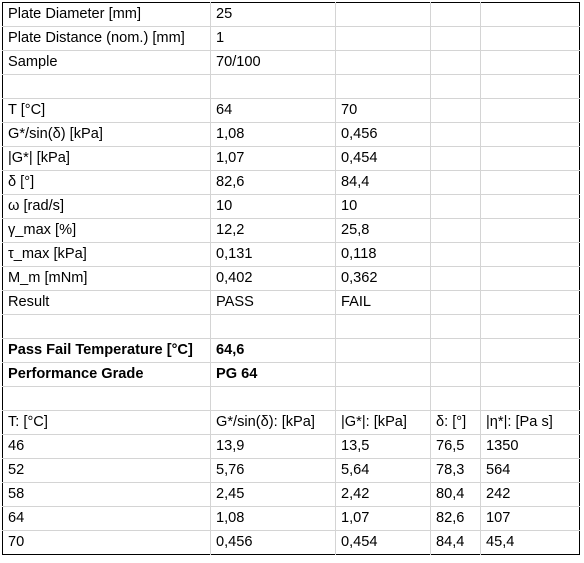 Image resolution: width=584 pixels, height=563 pixels. Describe the element at coordinates (530, 446) in the screenshot. I see `spreadsheet-cell: 1350` at that location.